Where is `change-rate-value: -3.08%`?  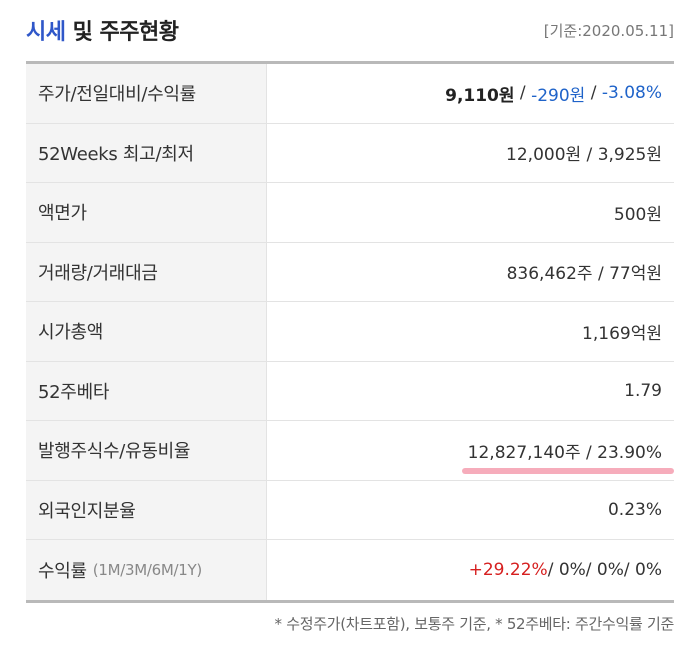
change-rate-value: -3.08% is located at coordinates (631, 93).